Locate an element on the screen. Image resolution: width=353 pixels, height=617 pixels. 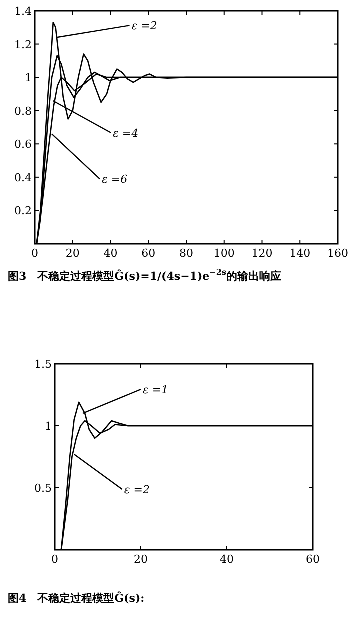
caption: 图4 不稳定过程模型Ĝ(s): is located at coordinates (76, 598).